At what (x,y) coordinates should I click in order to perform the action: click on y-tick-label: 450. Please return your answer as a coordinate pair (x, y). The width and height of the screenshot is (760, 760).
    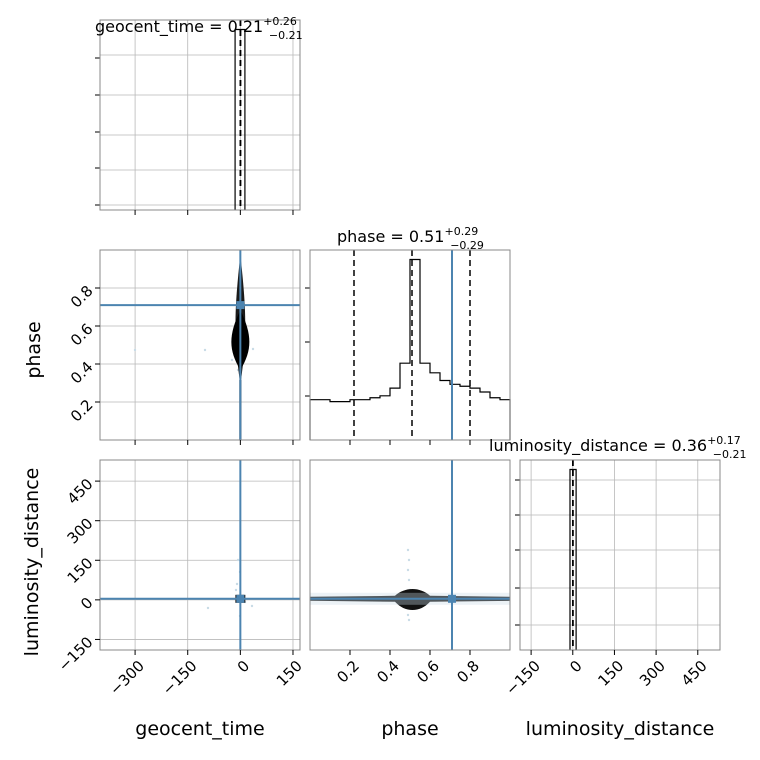
    Looking at the image, I should click on (80, 491).